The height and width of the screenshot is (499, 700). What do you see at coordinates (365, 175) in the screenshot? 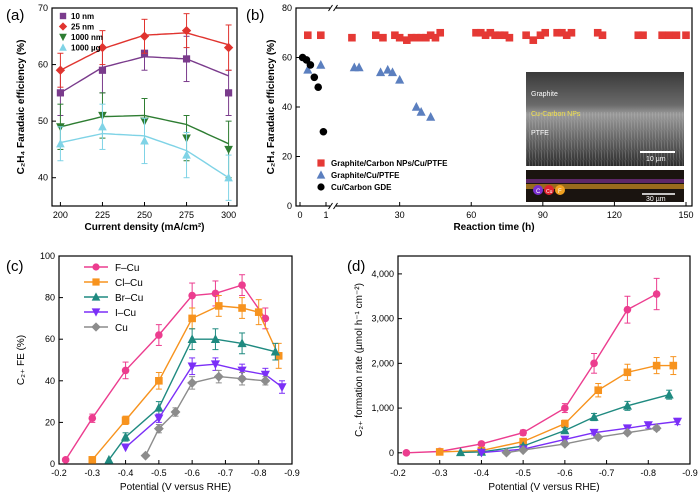
I see `b-legend-label: Graphite/Cu/PTFE` at bounding box center [365, 175].